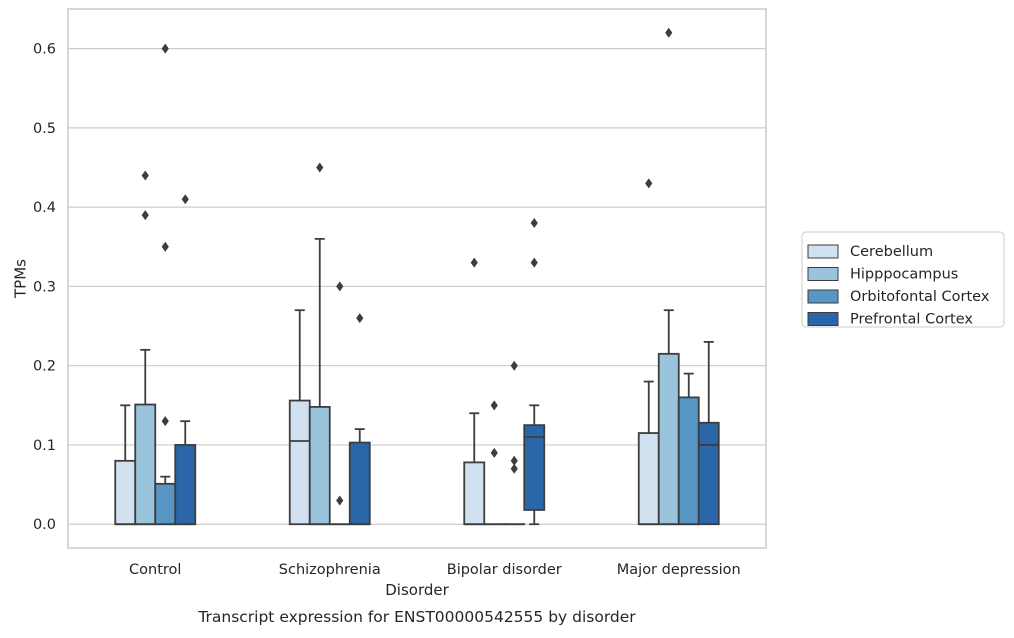 The width and height of the screenshot is (1014, 638). I want to click on y-tick-label: 0.6, so click(44, 50).